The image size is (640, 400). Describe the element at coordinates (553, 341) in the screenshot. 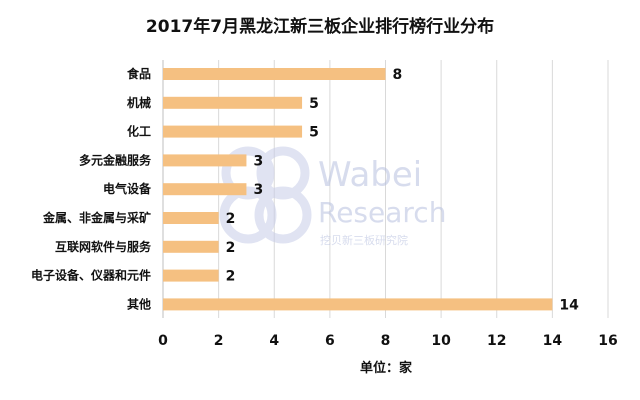

I see `x-tick-label: 14` at that location.